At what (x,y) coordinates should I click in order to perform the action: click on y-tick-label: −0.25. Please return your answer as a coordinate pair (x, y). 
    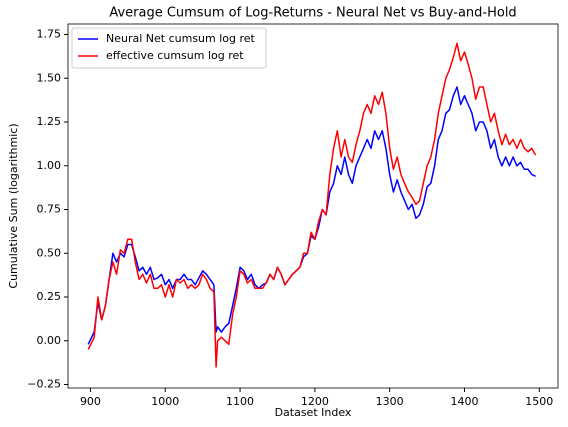
    Looking at the image, I should click on (44, 384).